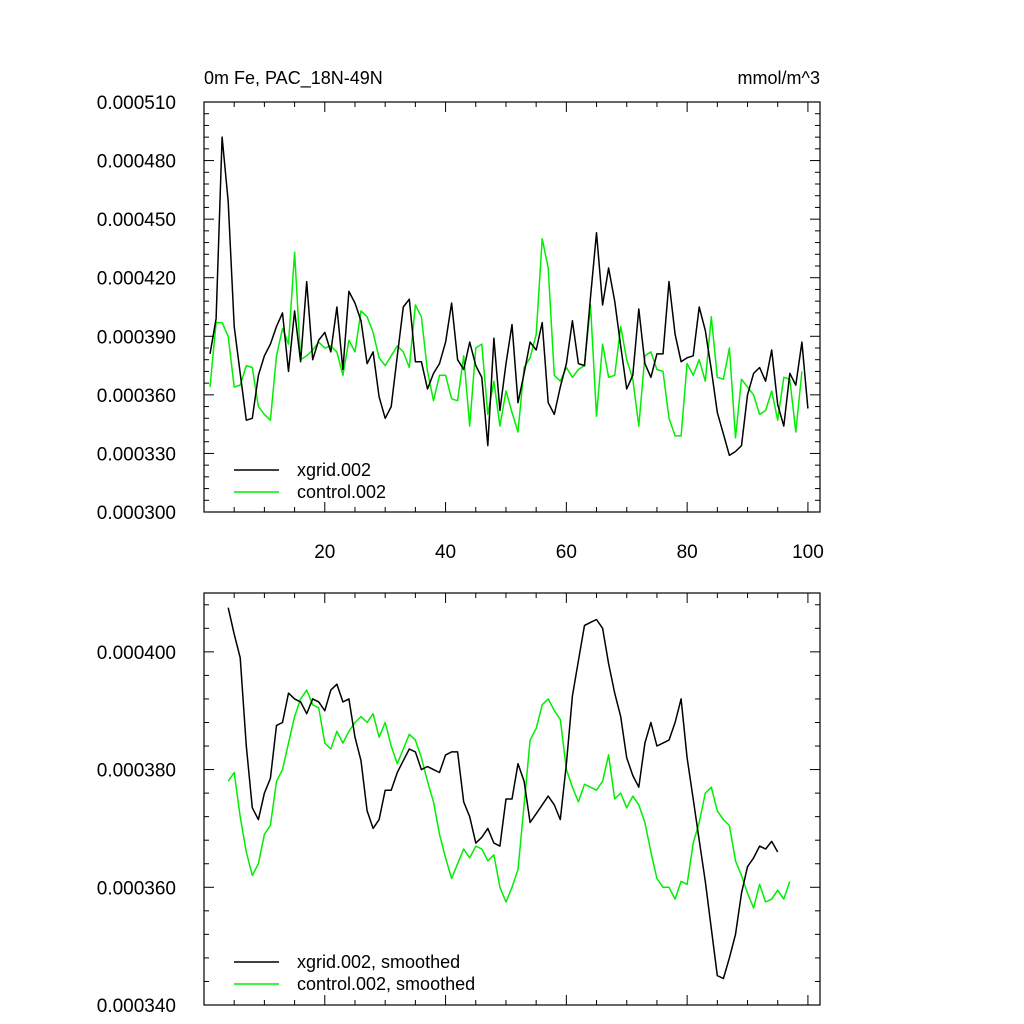 The width and height of the screenshot is (1024, 1024). Describe the element at coordinates (566, 552) in the screenshot. I see `p0-x-tick-label: 60` at that location.